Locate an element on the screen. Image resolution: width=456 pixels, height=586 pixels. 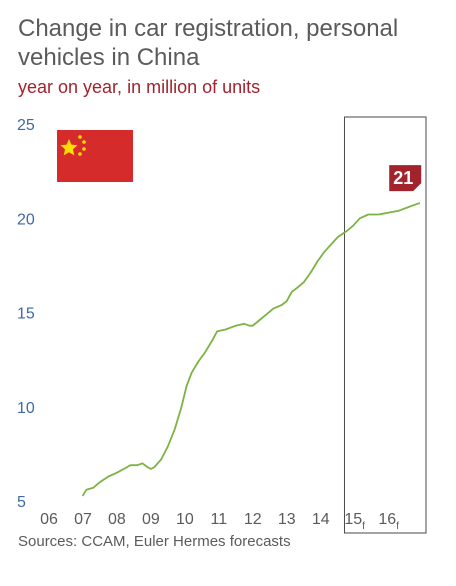
end-value-label: 21 is located at coordinates (403, 178).